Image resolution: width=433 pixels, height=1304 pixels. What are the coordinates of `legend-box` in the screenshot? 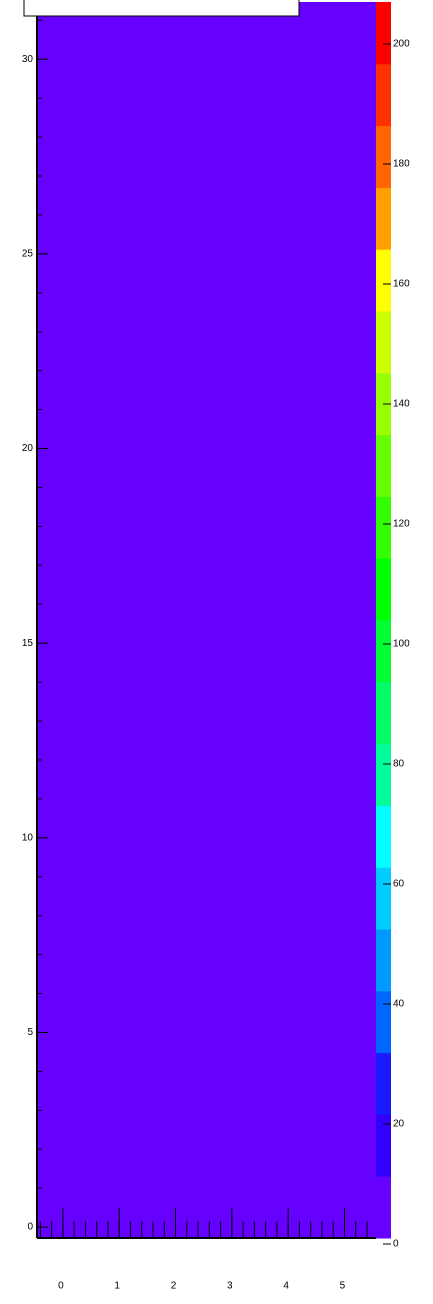 It's located at (161, 8).